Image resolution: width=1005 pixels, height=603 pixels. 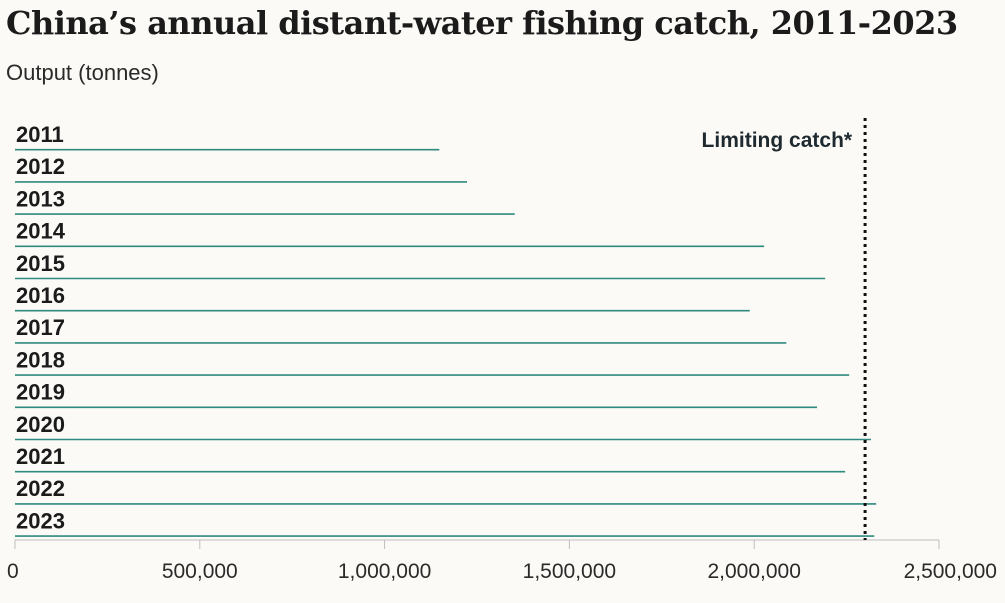 What do you see at coordinates (384, 571) in the screenshot?
I see `x-tick-label: 1,000,000` at bounding box center [384, 571].